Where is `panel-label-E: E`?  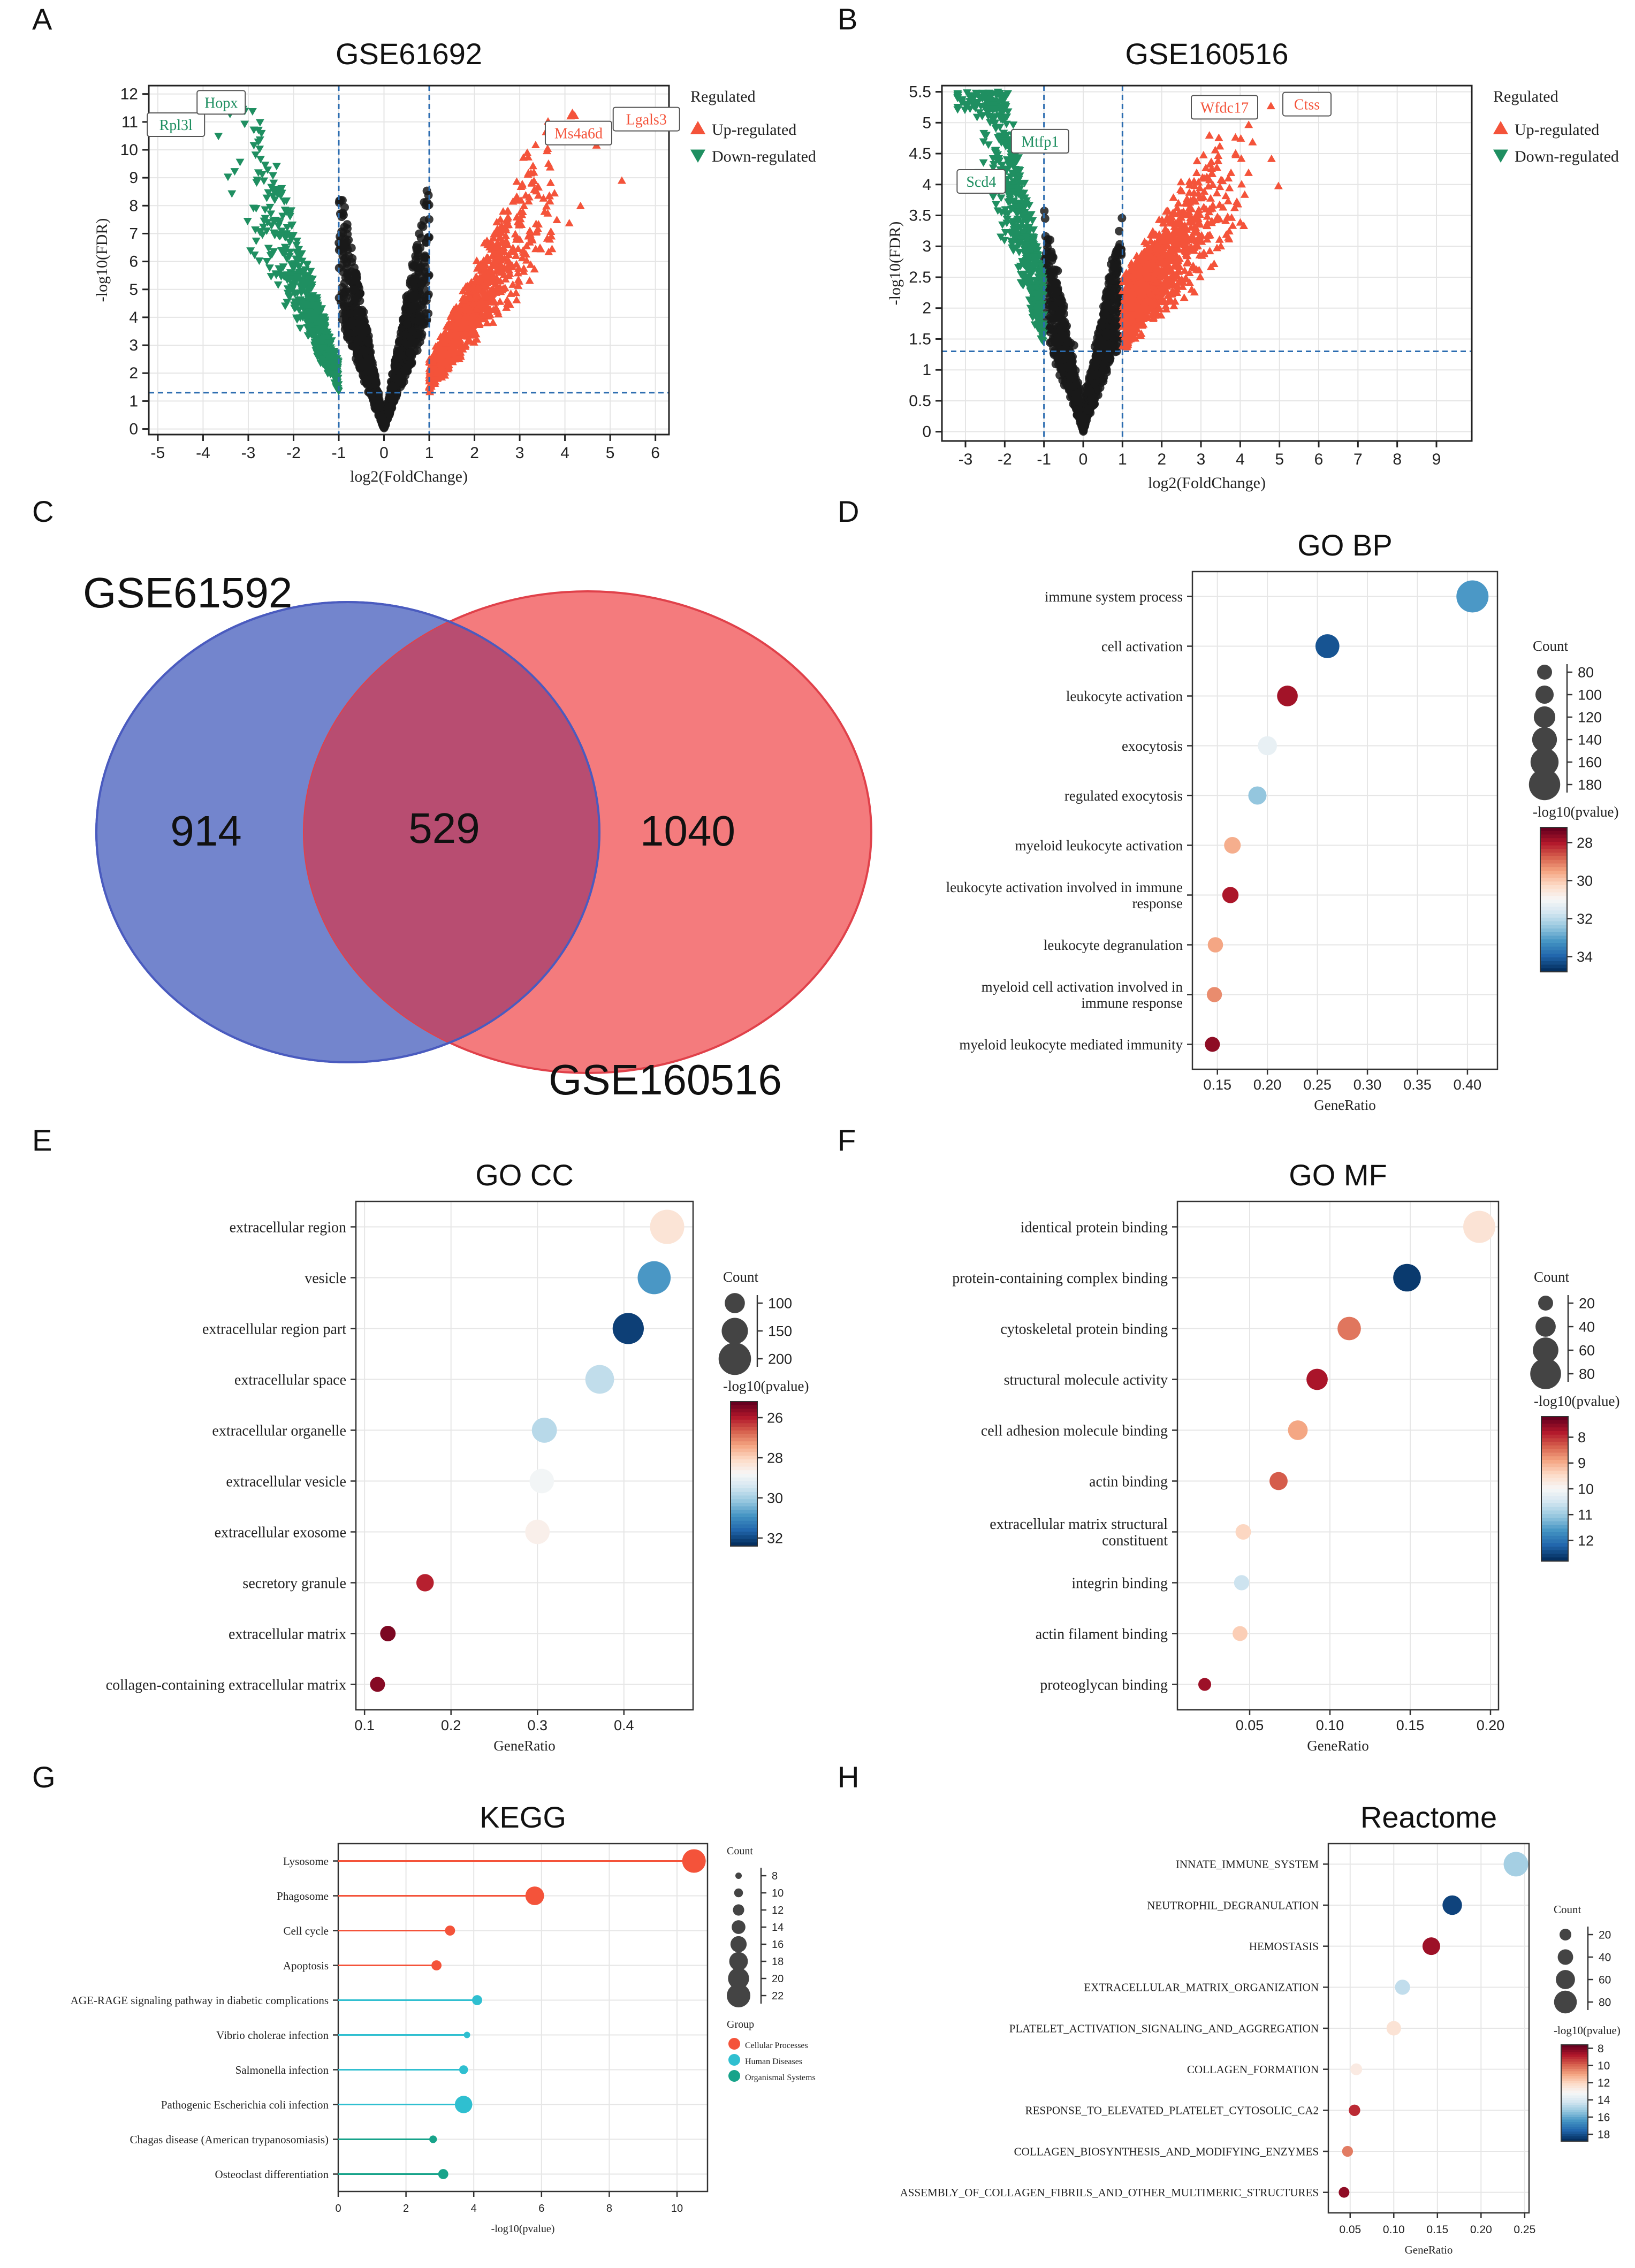
panel-label-E: E is located at coordinates (42, 1140).